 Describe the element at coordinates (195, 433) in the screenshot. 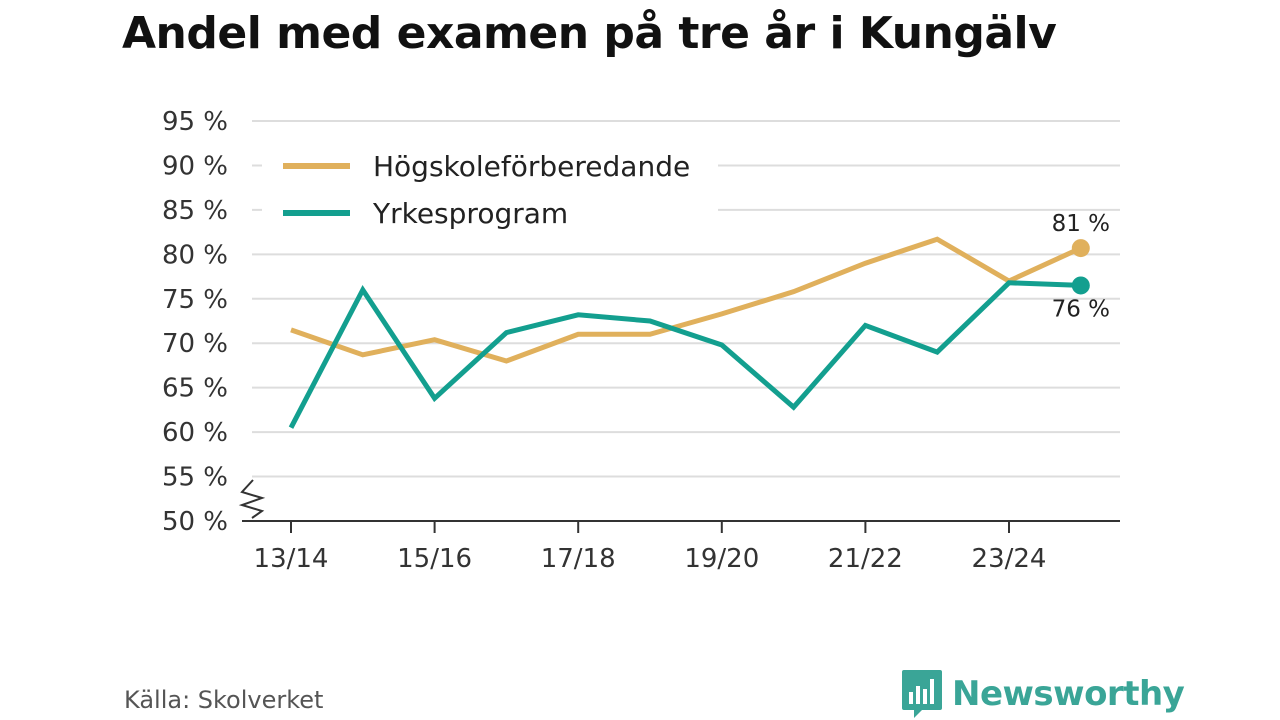

I see `y-tick-label: 60 %` at that location.